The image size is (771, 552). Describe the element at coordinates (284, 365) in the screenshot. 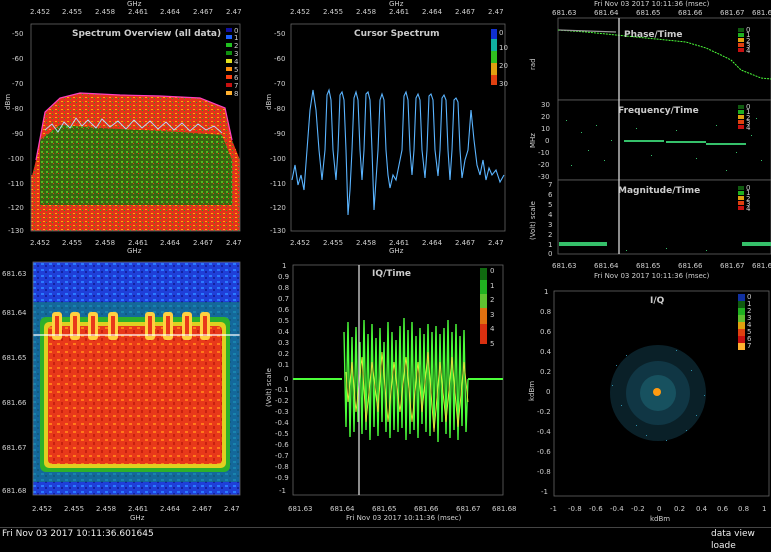

I see `iq-time-y-tick: 0.1` at that location.